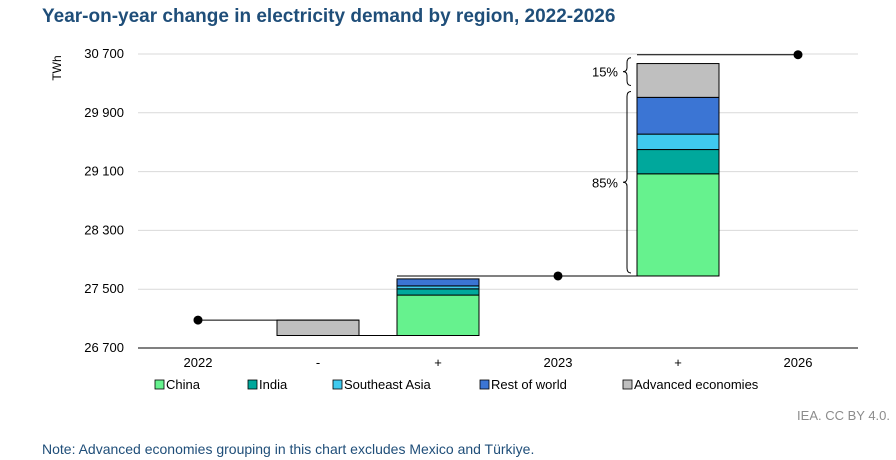 This screenshot has width=896, height=460. Describe the element at coordinates (198, 362) in the screenshot. I see `x-tick-label: 2022` at that location.